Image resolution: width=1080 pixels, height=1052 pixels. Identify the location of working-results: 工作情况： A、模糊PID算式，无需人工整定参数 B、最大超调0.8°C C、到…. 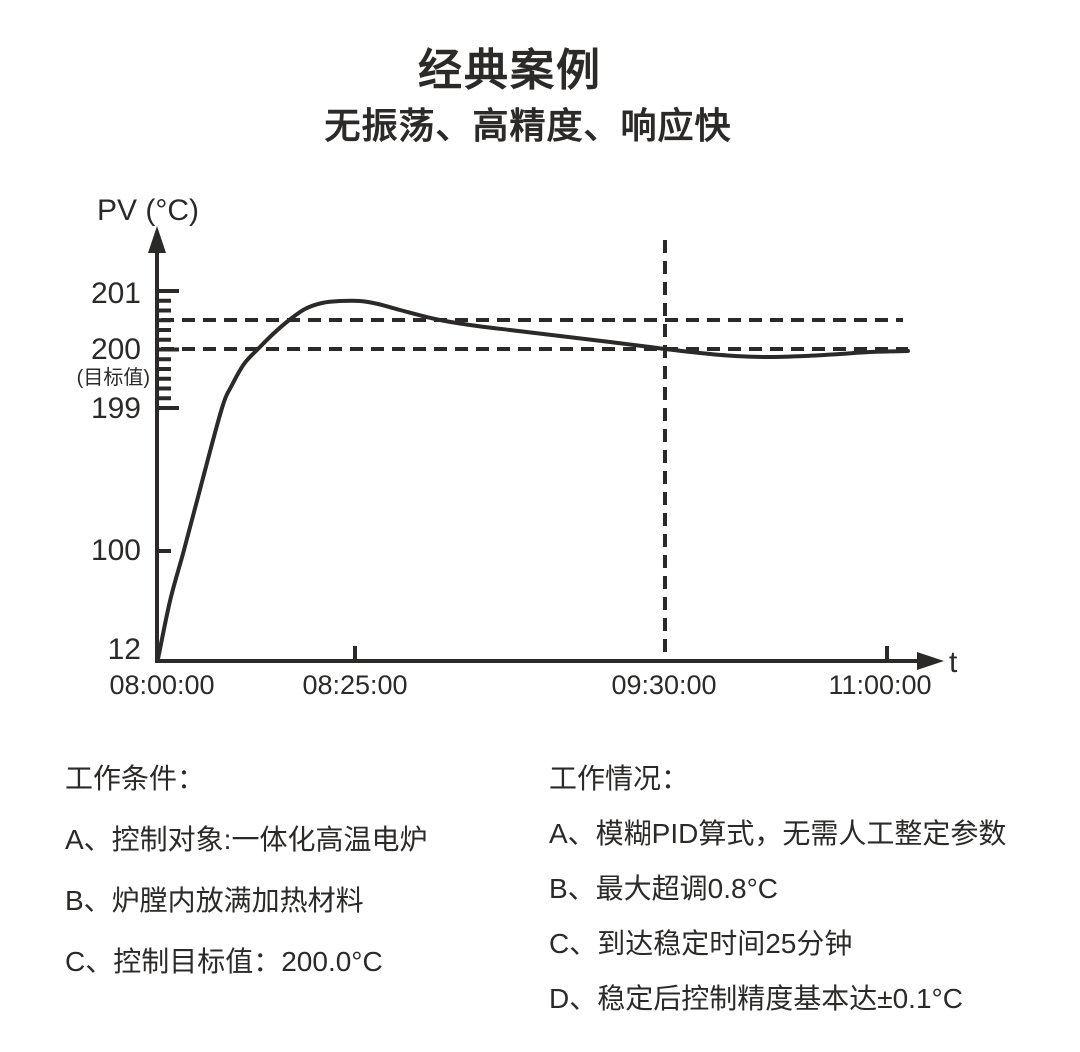
(777, 899).